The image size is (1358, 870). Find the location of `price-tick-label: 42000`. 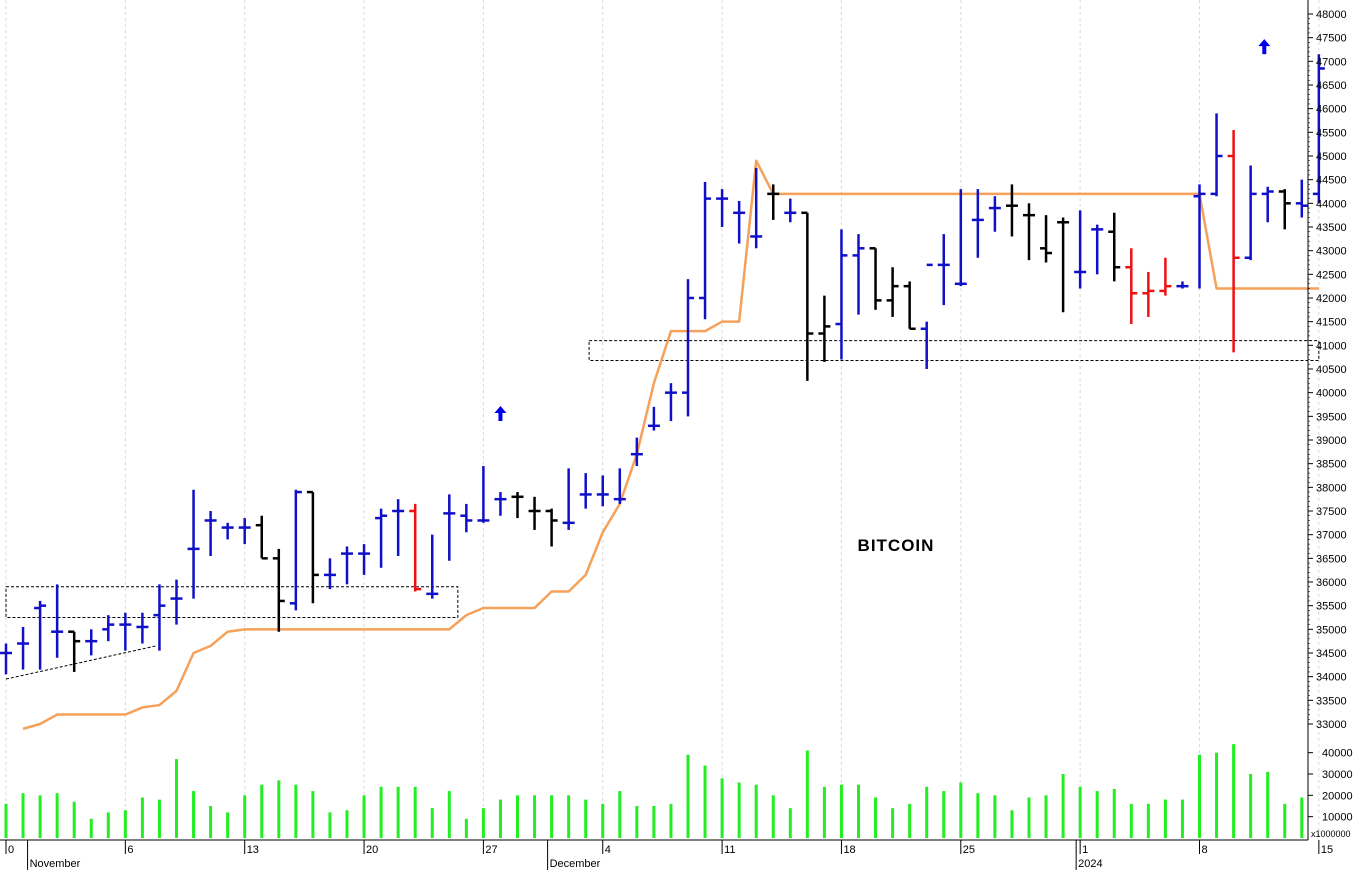

price-tick-label: 42000 is located at coordinates (1331, 299).